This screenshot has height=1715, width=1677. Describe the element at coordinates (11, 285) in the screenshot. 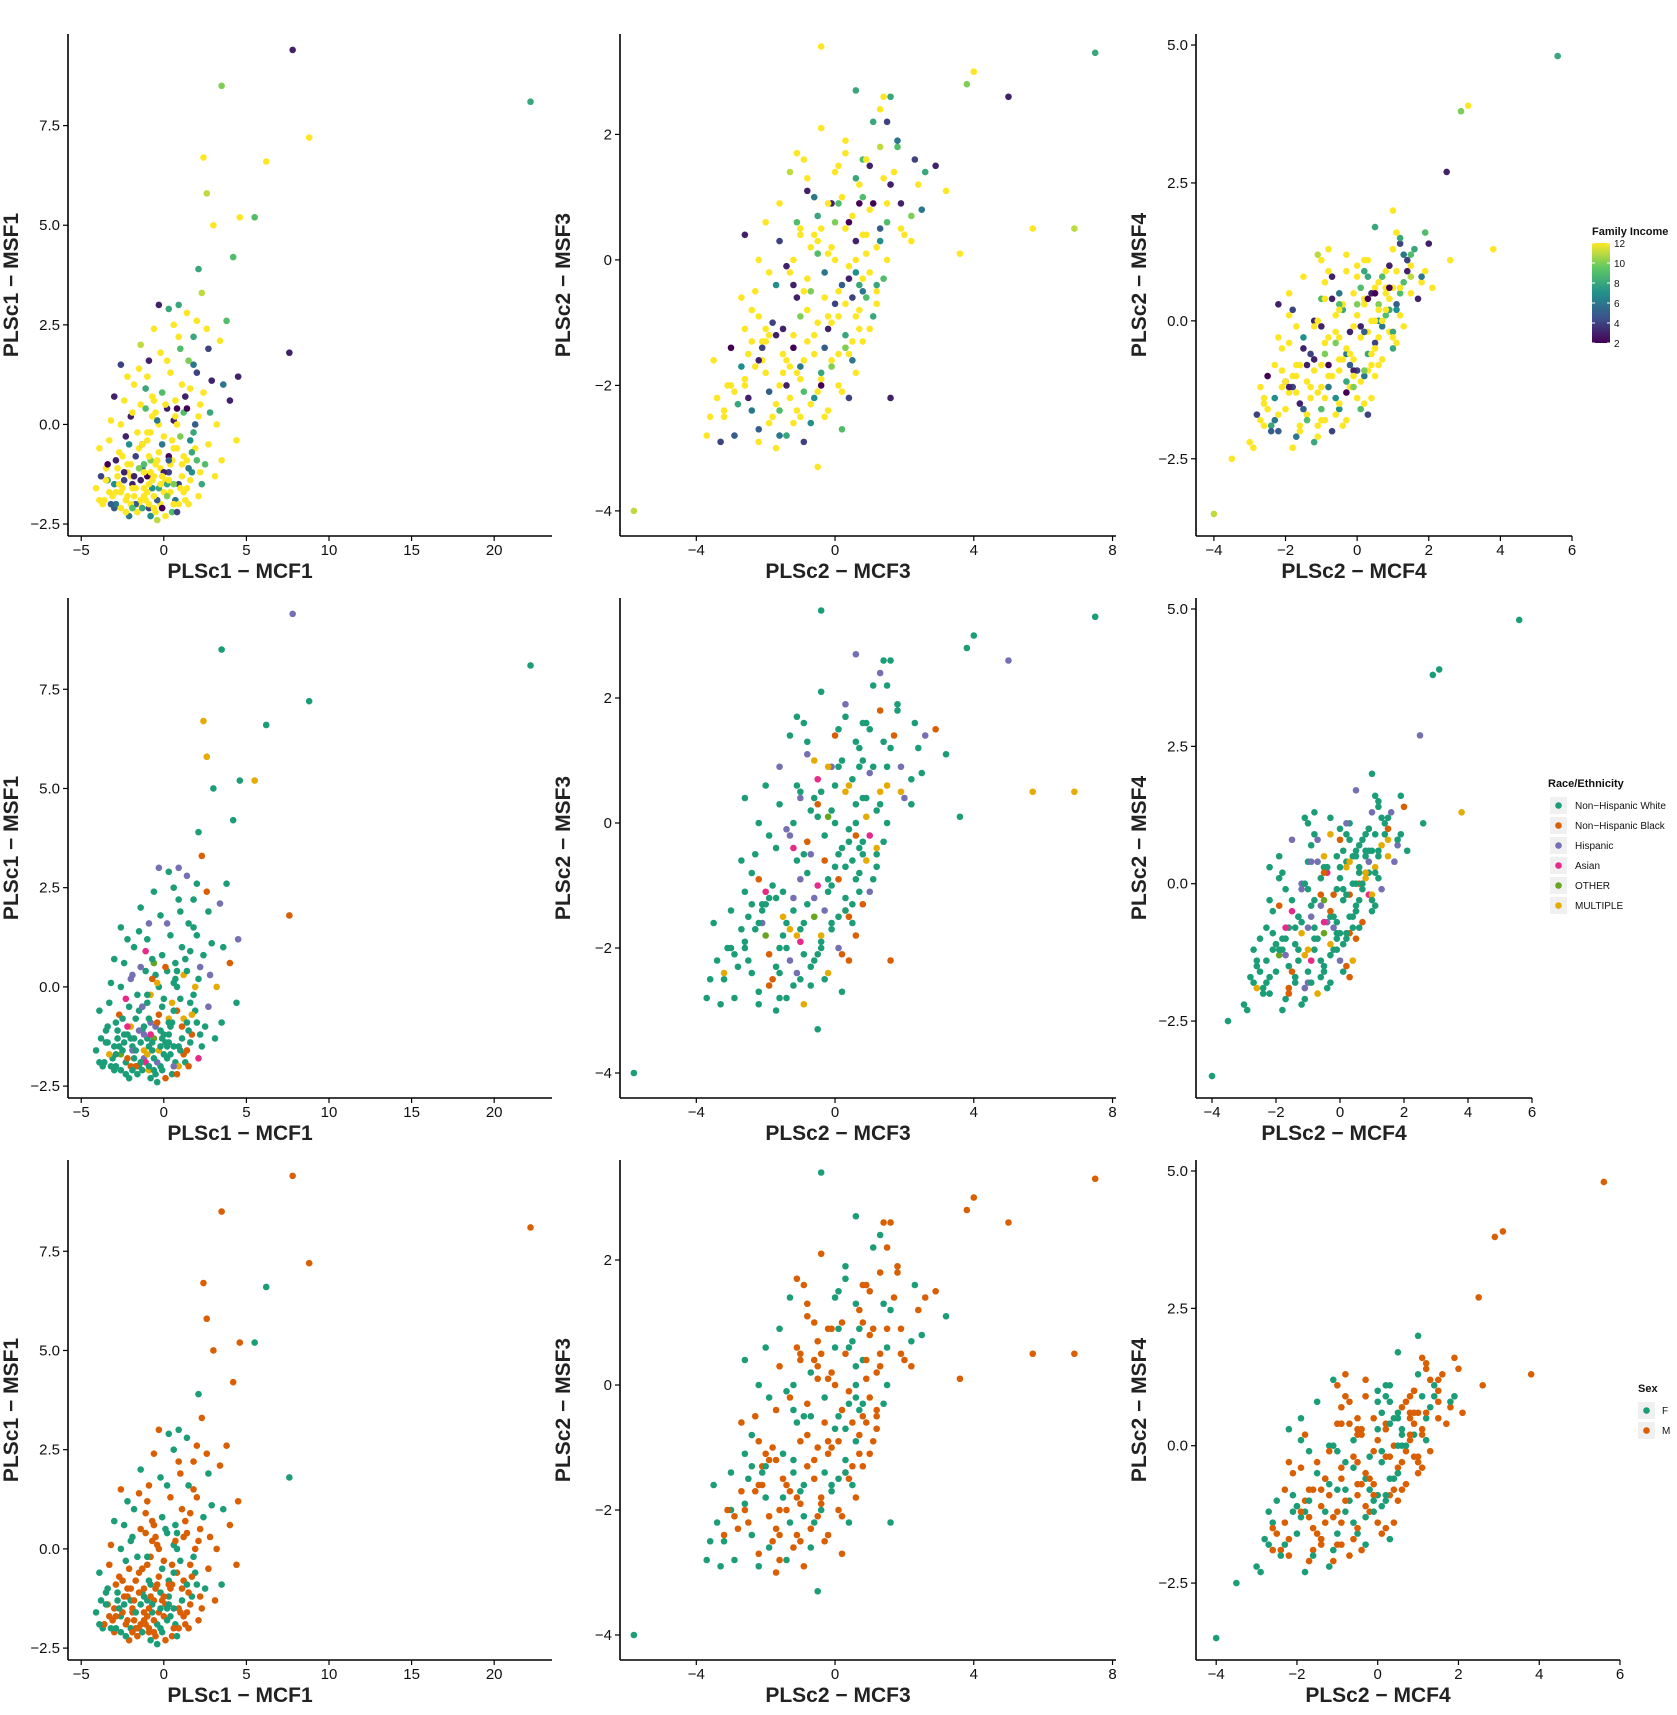

I see `y-axis-title: PLSc1 − MSF1` at that location.